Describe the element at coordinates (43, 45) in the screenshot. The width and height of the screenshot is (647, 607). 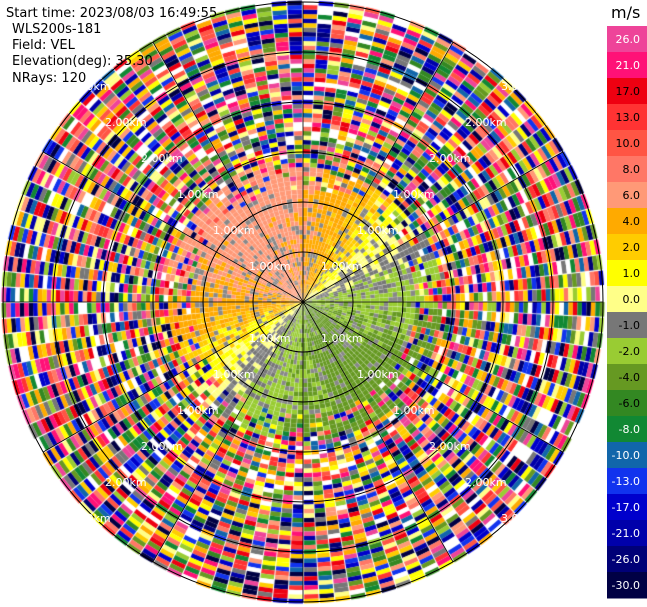
I see `field-label: Field: VEL` at that location.